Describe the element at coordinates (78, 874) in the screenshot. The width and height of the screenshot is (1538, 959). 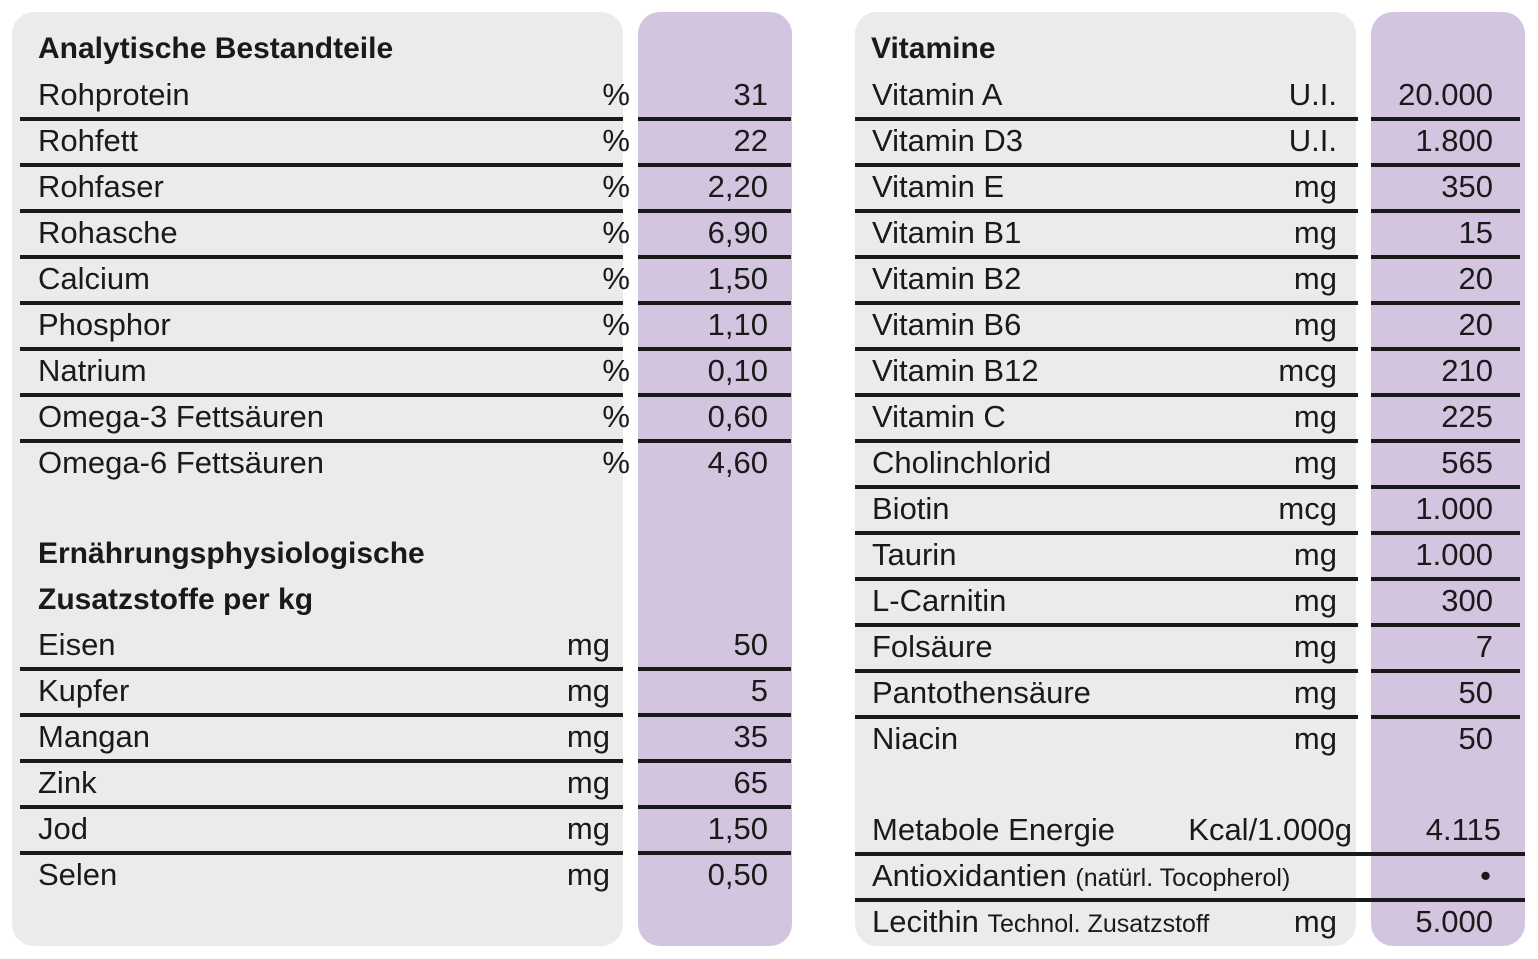
I see `row-name: Selen` at that location.